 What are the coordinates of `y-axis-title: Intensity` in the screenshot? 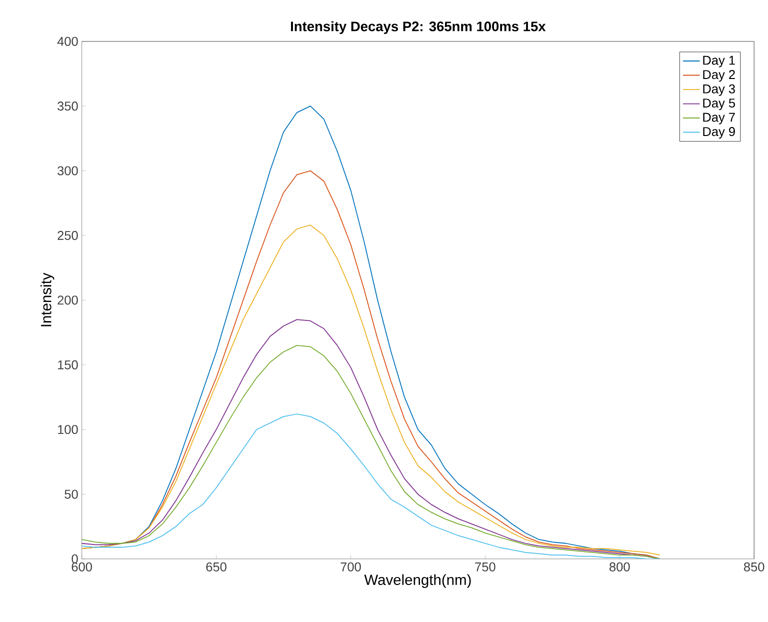 It's located at (47, 299).